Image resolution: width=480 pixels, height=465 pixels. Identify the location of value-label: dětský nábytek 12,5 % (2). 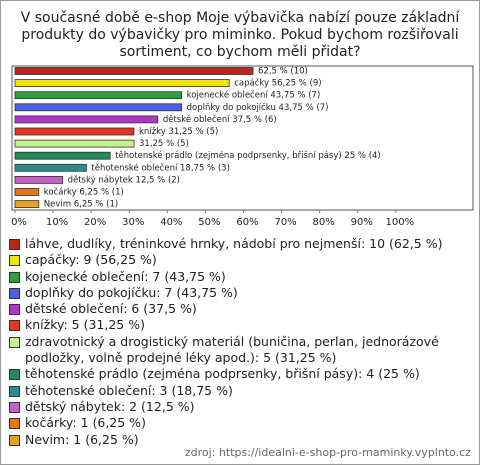
(124, 180).